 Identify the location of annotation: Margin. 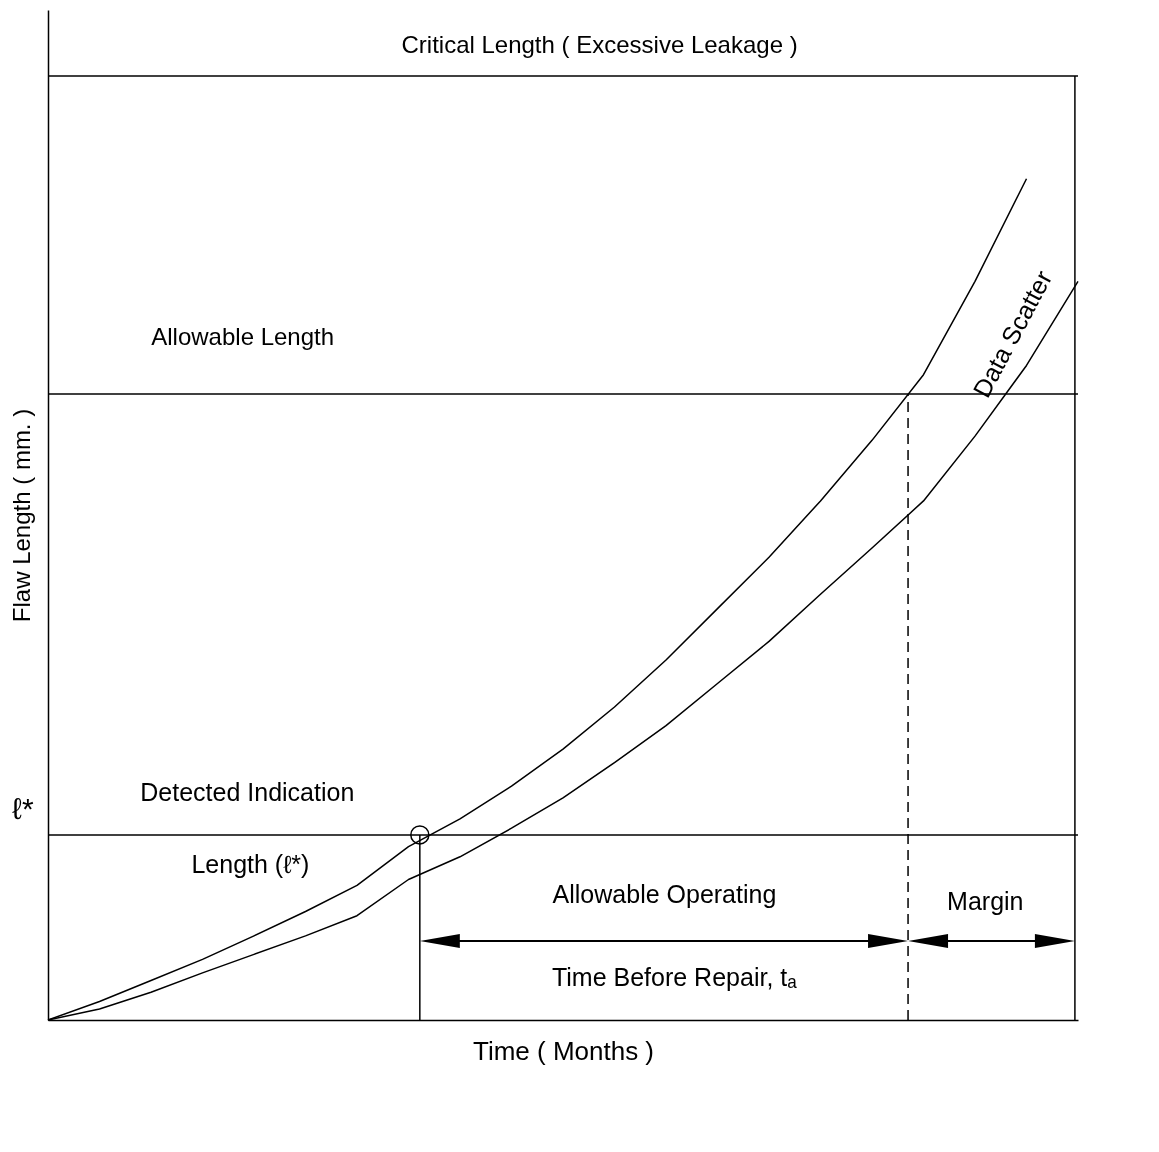
(985, 901).